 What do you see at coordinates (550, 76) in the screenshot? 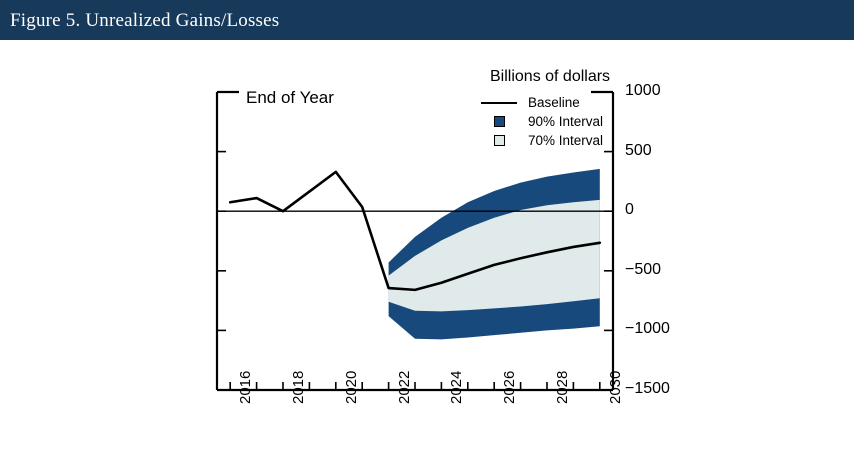
I see `y-axis-units-label: Billions of dollars` at bounding box center [550, 76].